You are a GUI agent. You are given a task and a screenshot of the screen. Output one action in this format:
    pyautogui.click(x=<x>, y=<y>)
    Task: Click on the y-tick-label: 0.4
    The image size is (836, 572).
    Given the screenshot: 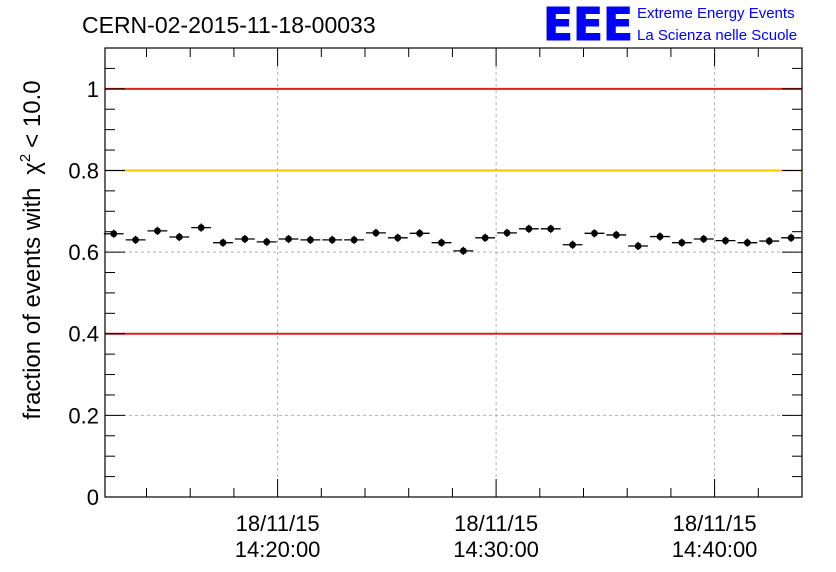 What is the action you would take?
    pyautogui.click(x=83, y=334)
    